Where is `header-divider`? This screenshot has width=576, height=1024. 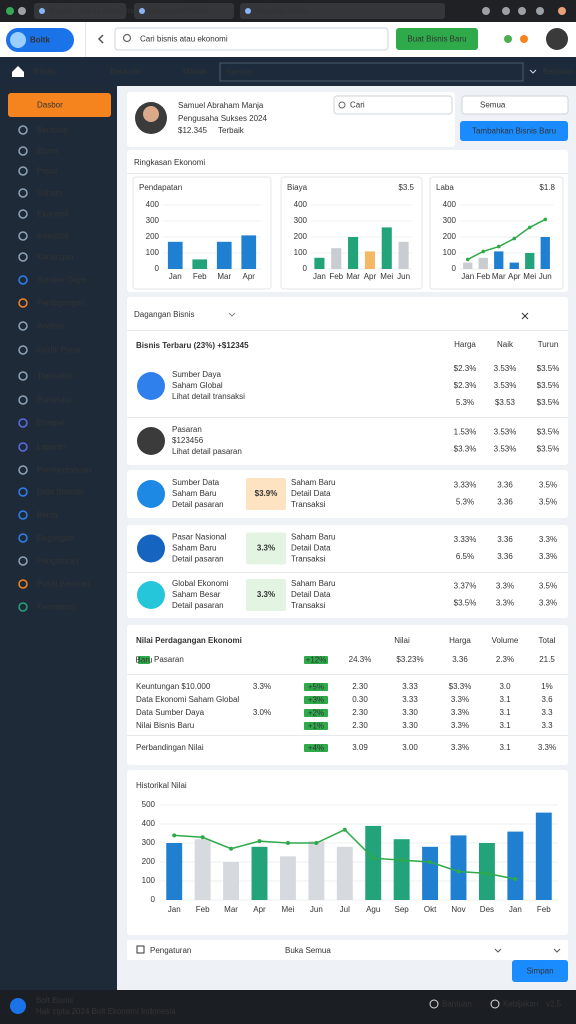 header-divider is located at coordinates (85, 39).